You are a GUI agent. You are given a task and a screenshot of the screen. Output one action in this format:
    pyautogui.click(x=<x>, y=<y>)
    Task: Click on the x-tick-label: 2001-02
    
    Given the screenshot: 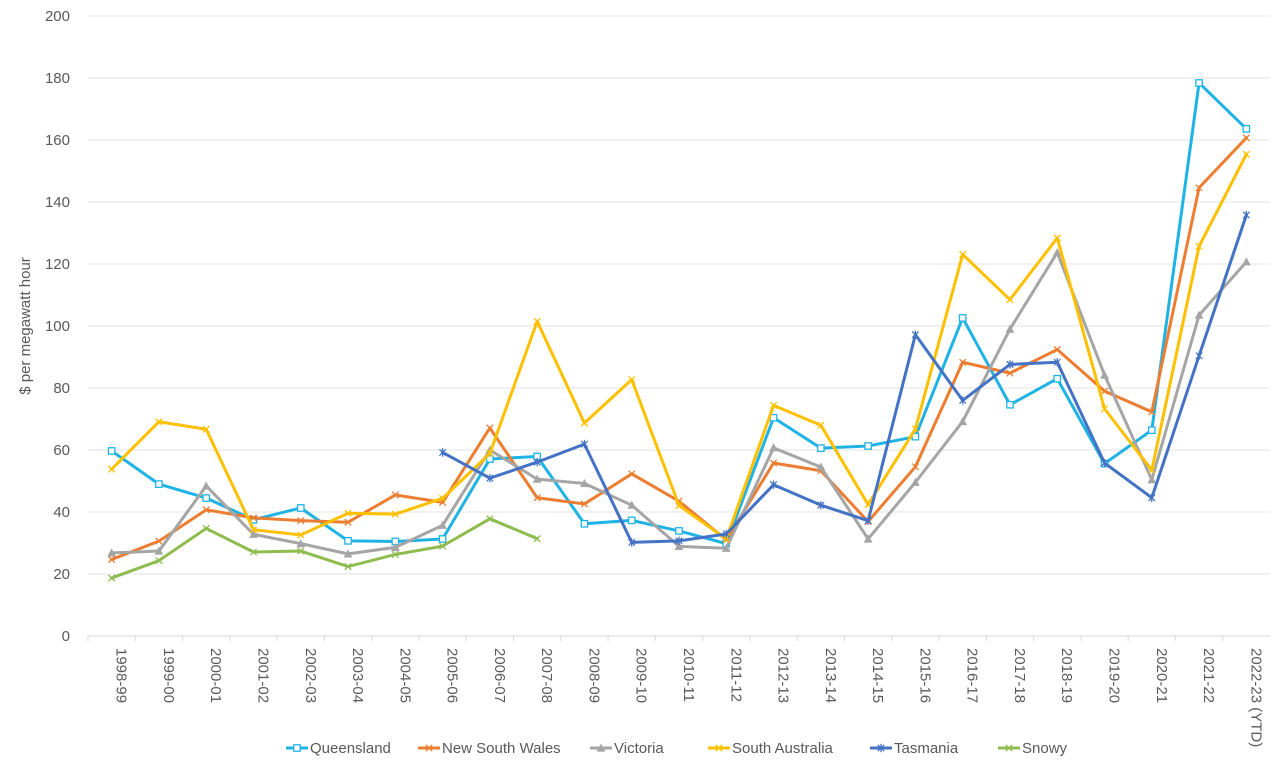 What is the action you would take?
    pyautogui.click(x=262, y=675)
    